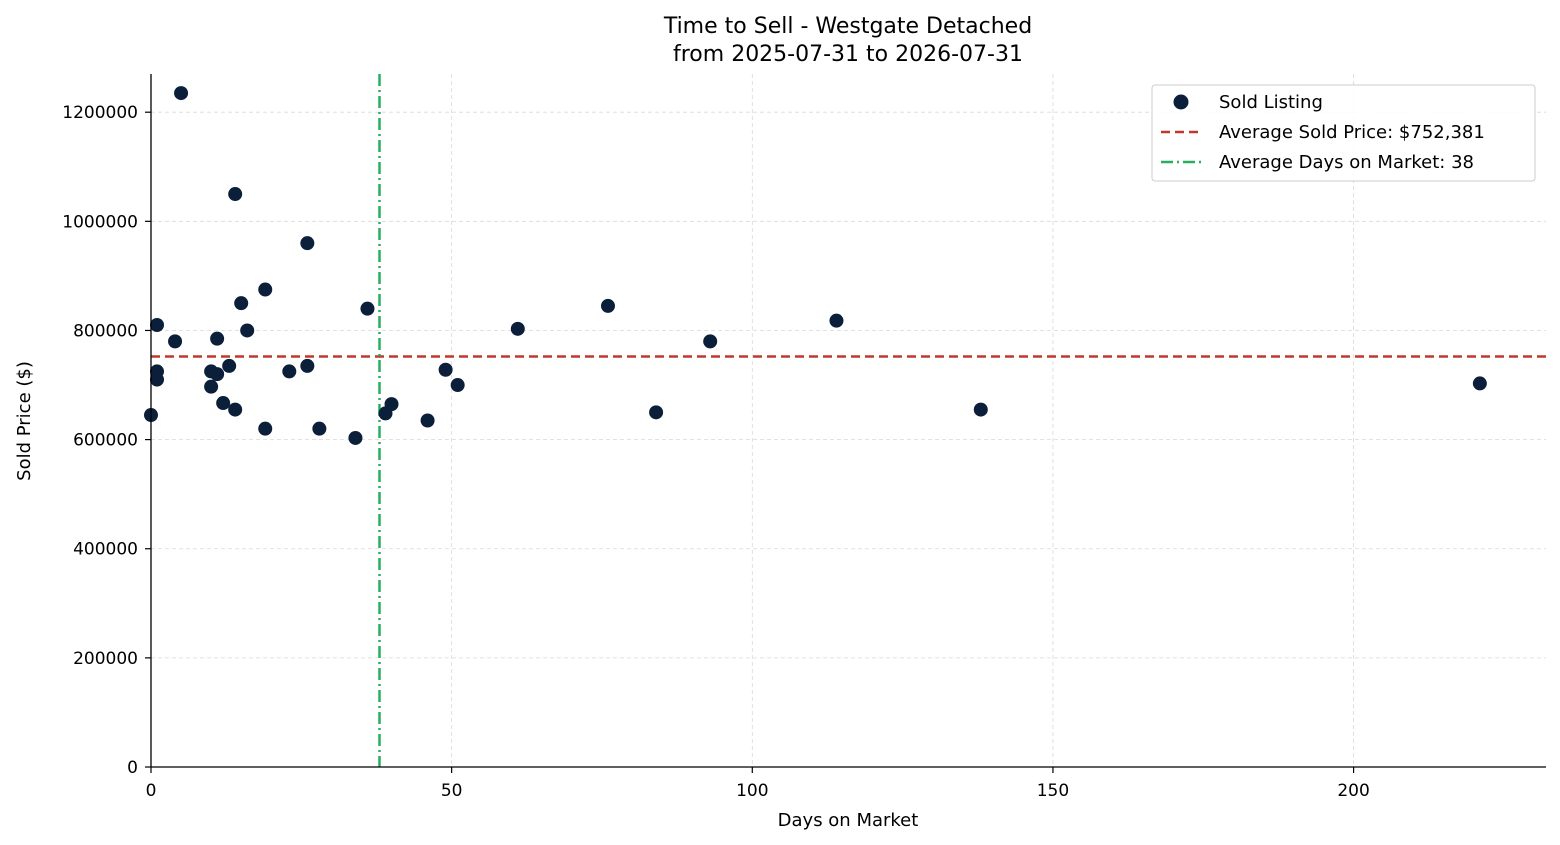  Describe the element at coordinates (132, 768) in the screenshot. I see `y-tick-label: 0` at that location.